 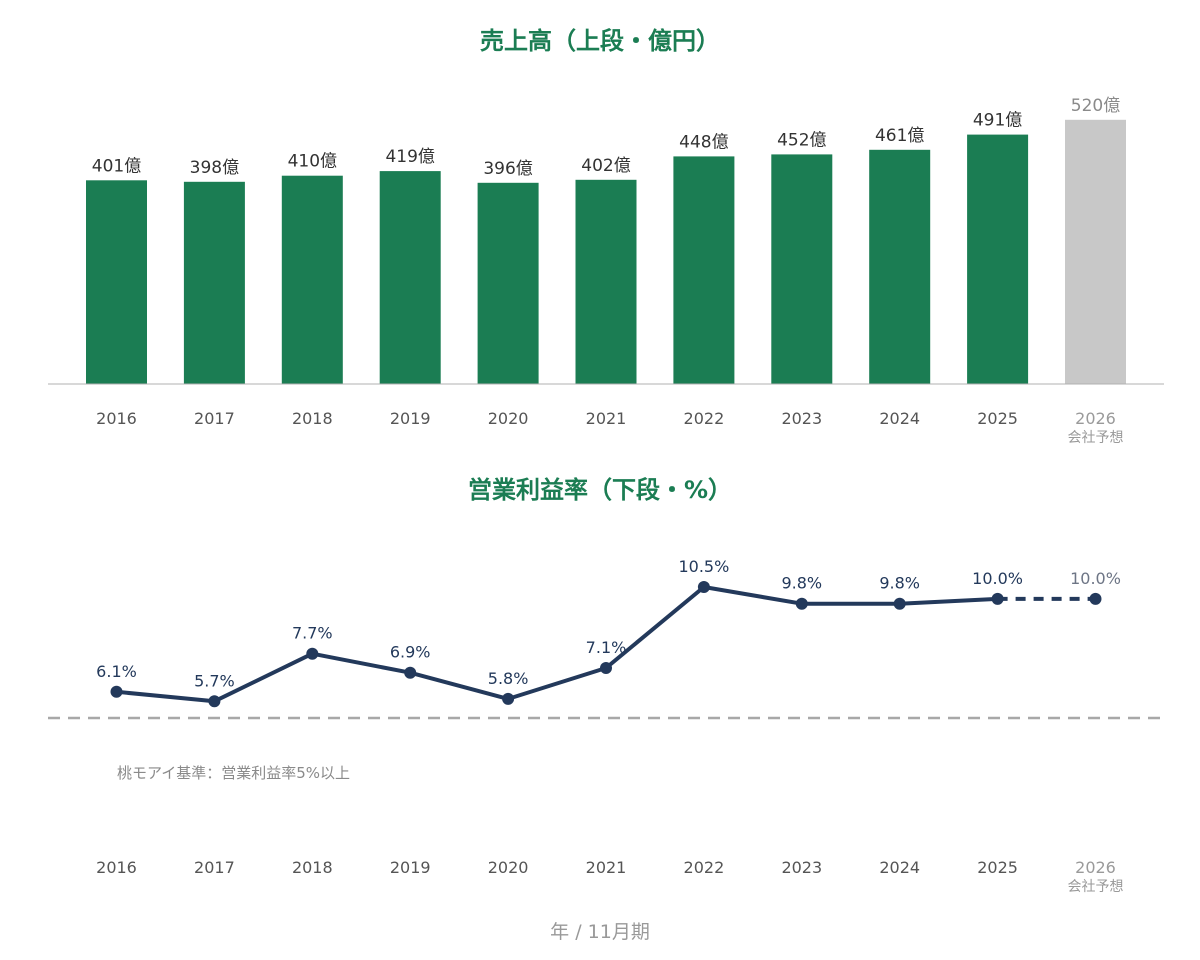 What do you see at coordinates (998, 259) in the screenshot?
I see `sales-bar-2025` at bounding box center [998, 259].